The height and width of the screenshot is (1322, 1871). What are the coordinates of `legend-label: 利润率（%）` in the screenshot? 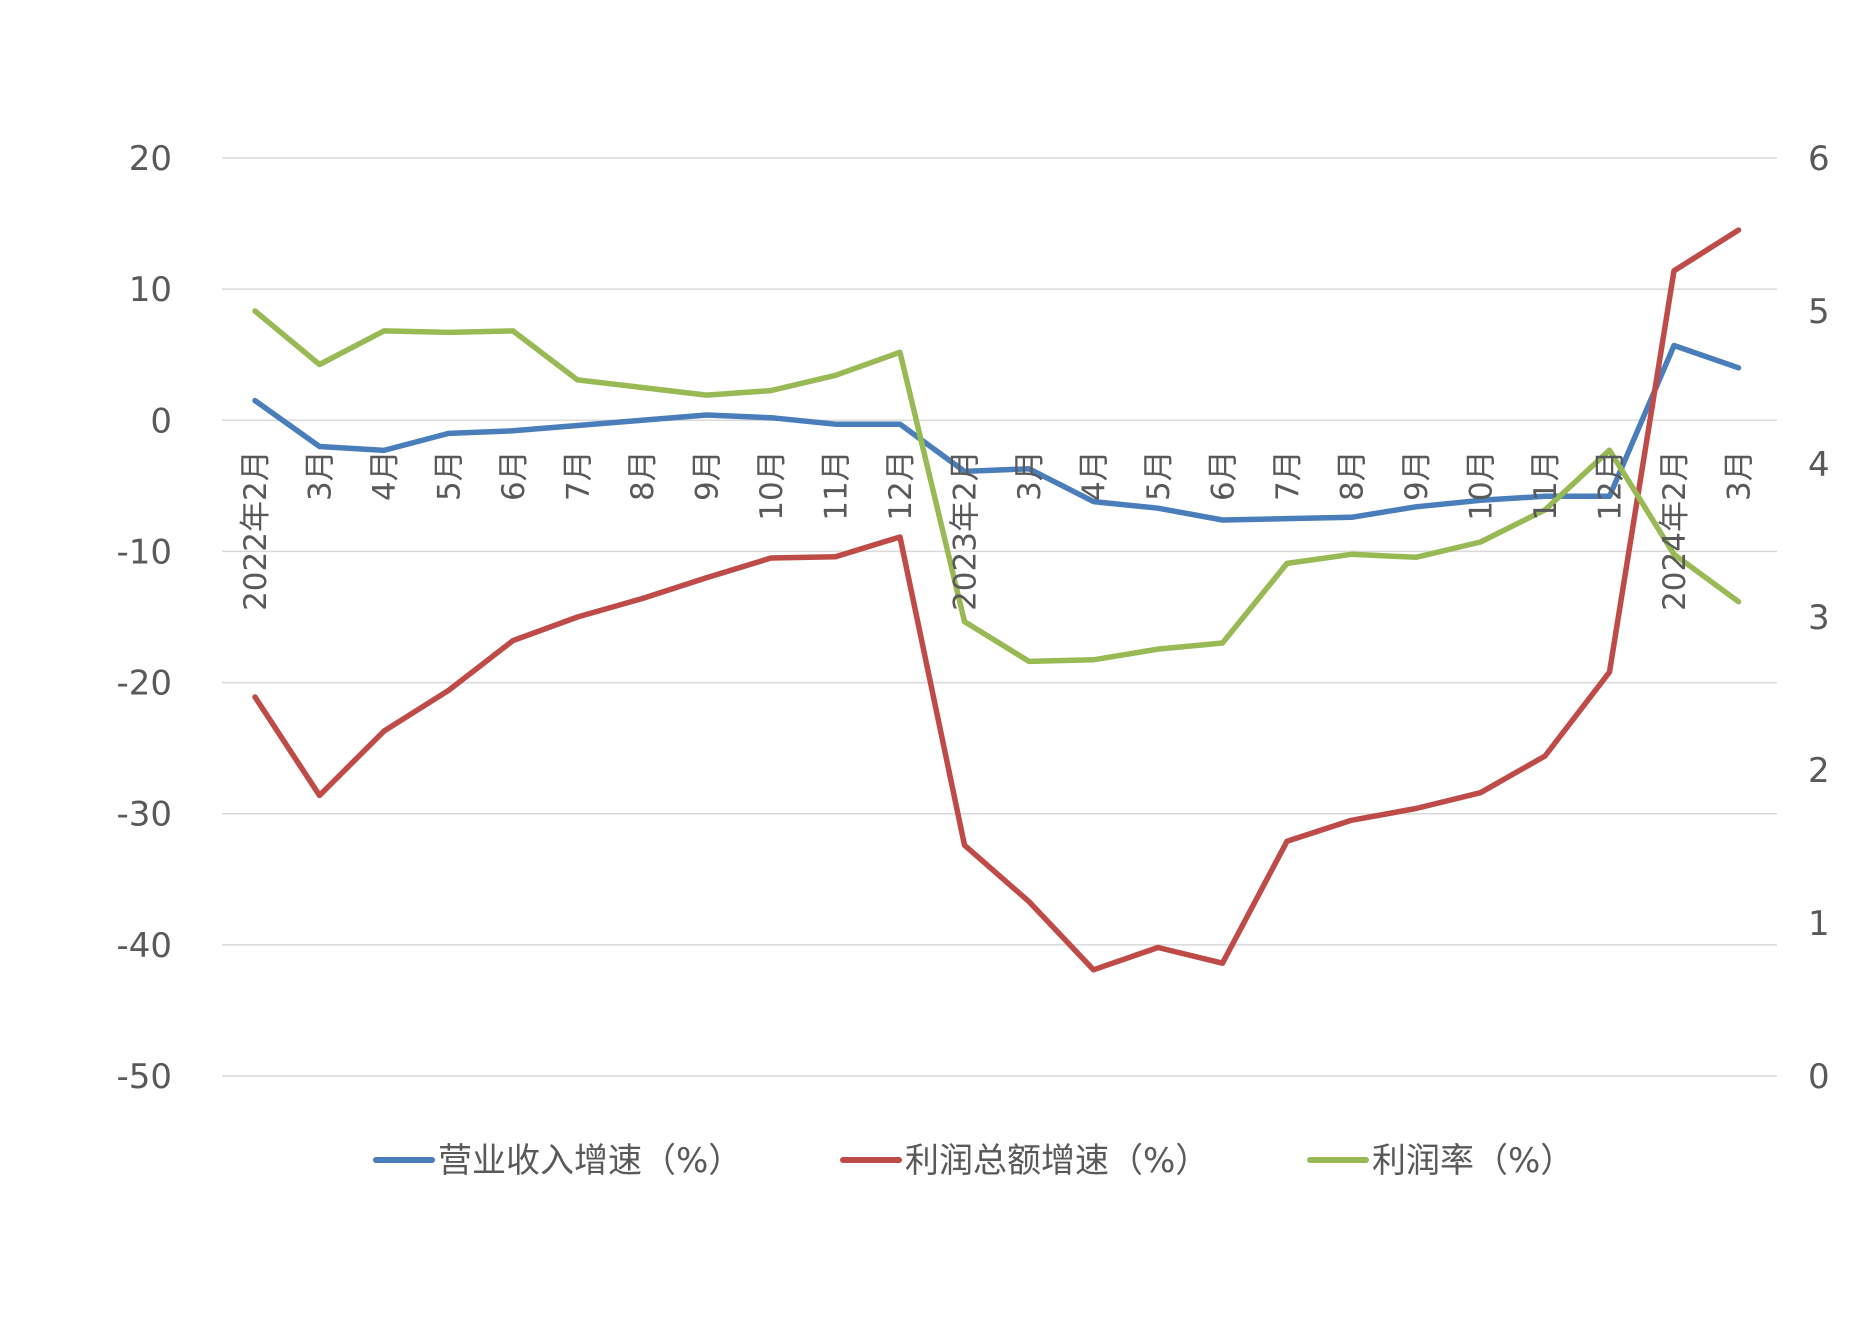 It's located at (1473, 1161).